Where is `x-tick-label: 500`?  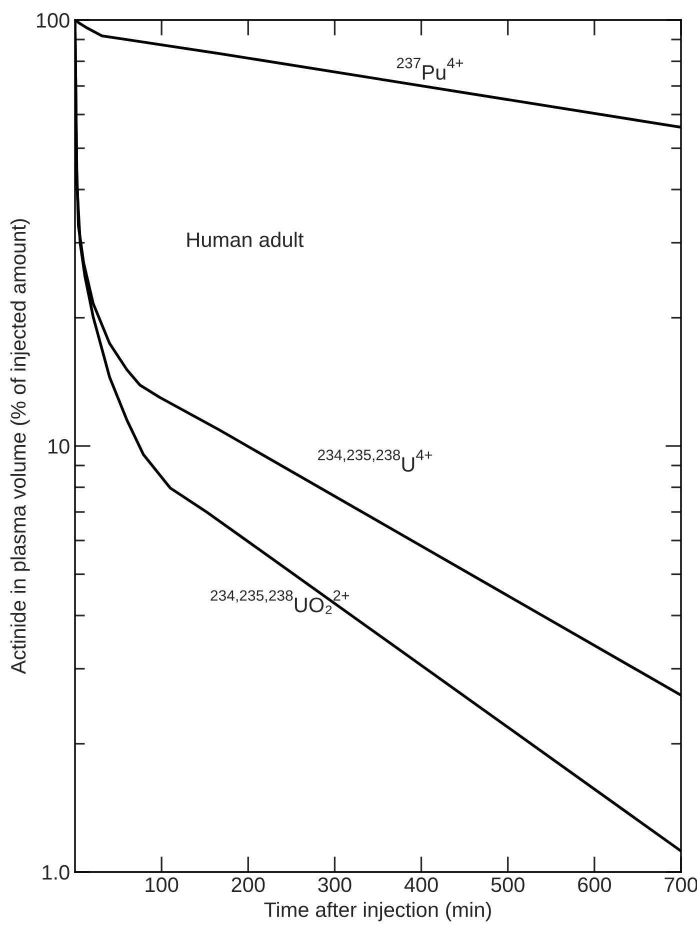 x-tick-label: 500 is located at coordinates (507, 884).